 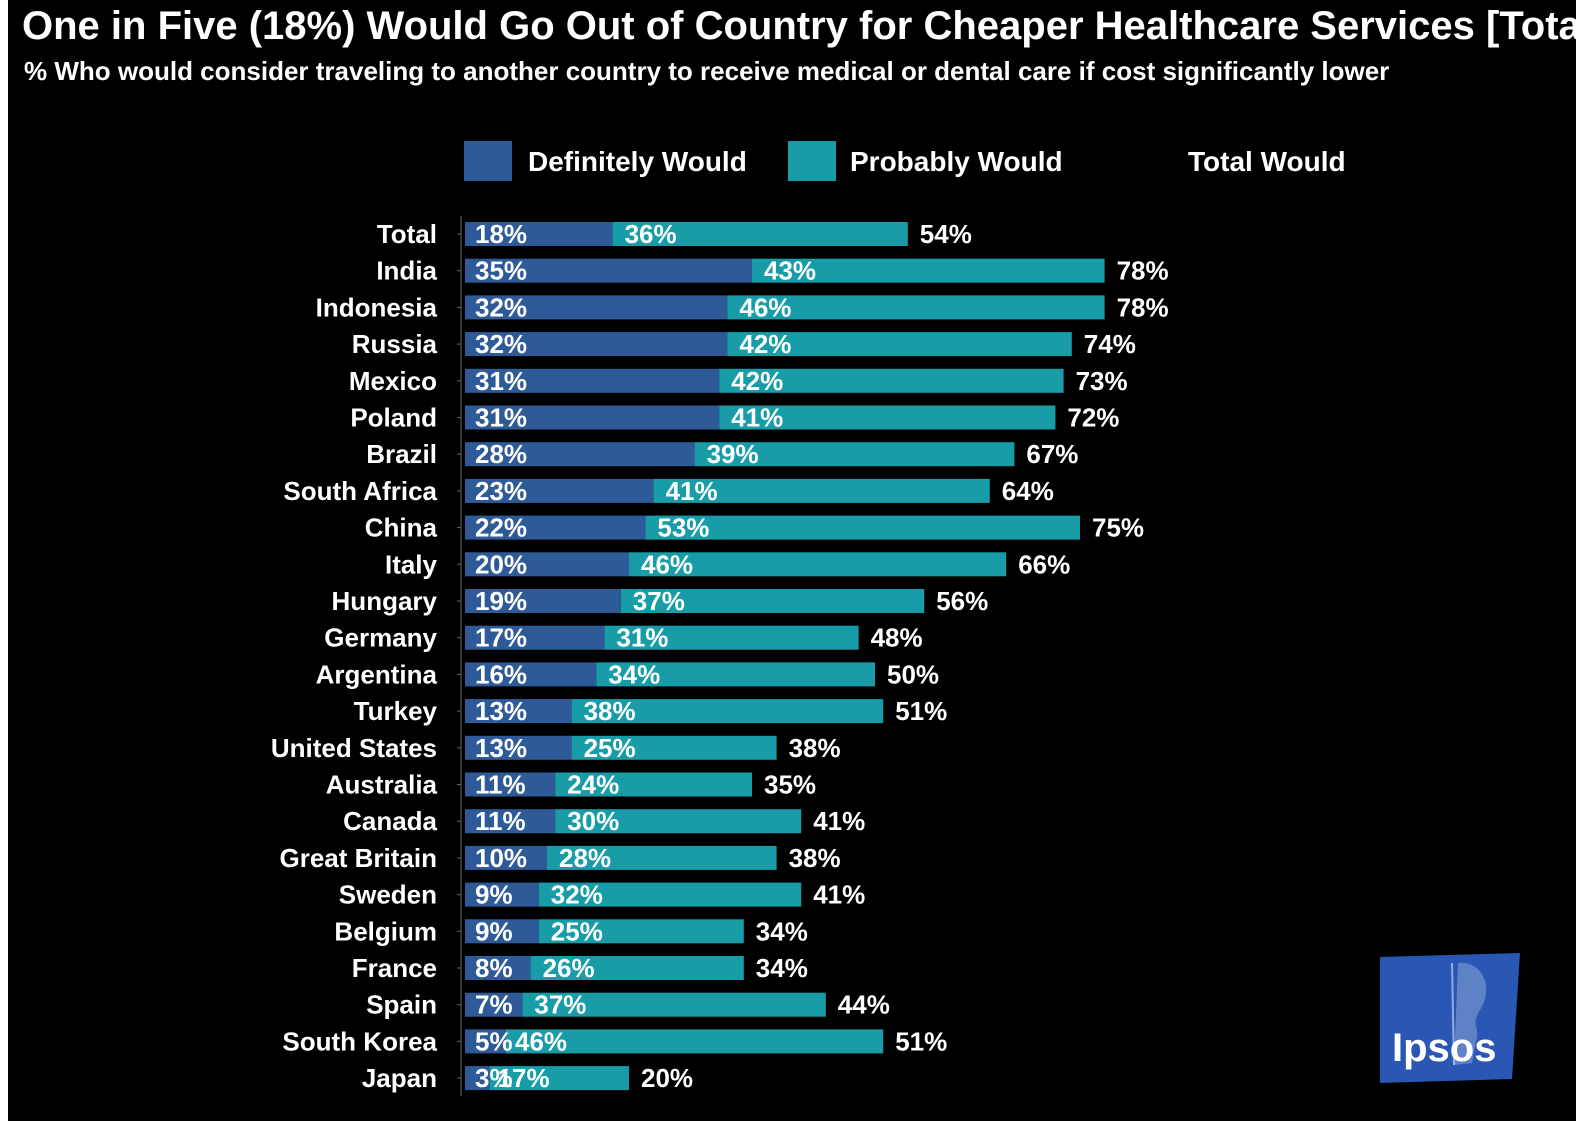 What do you see at coordinates (535, 637) in the screenshot?
I see `bar-definitely-germany` at bounding box center [535, 637].